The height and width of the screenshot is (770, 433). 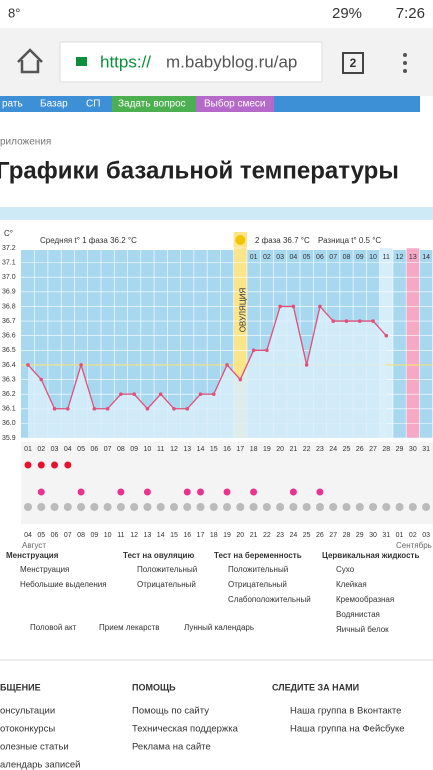 I want to click on top-label: 07, so click(x=333, y=257).